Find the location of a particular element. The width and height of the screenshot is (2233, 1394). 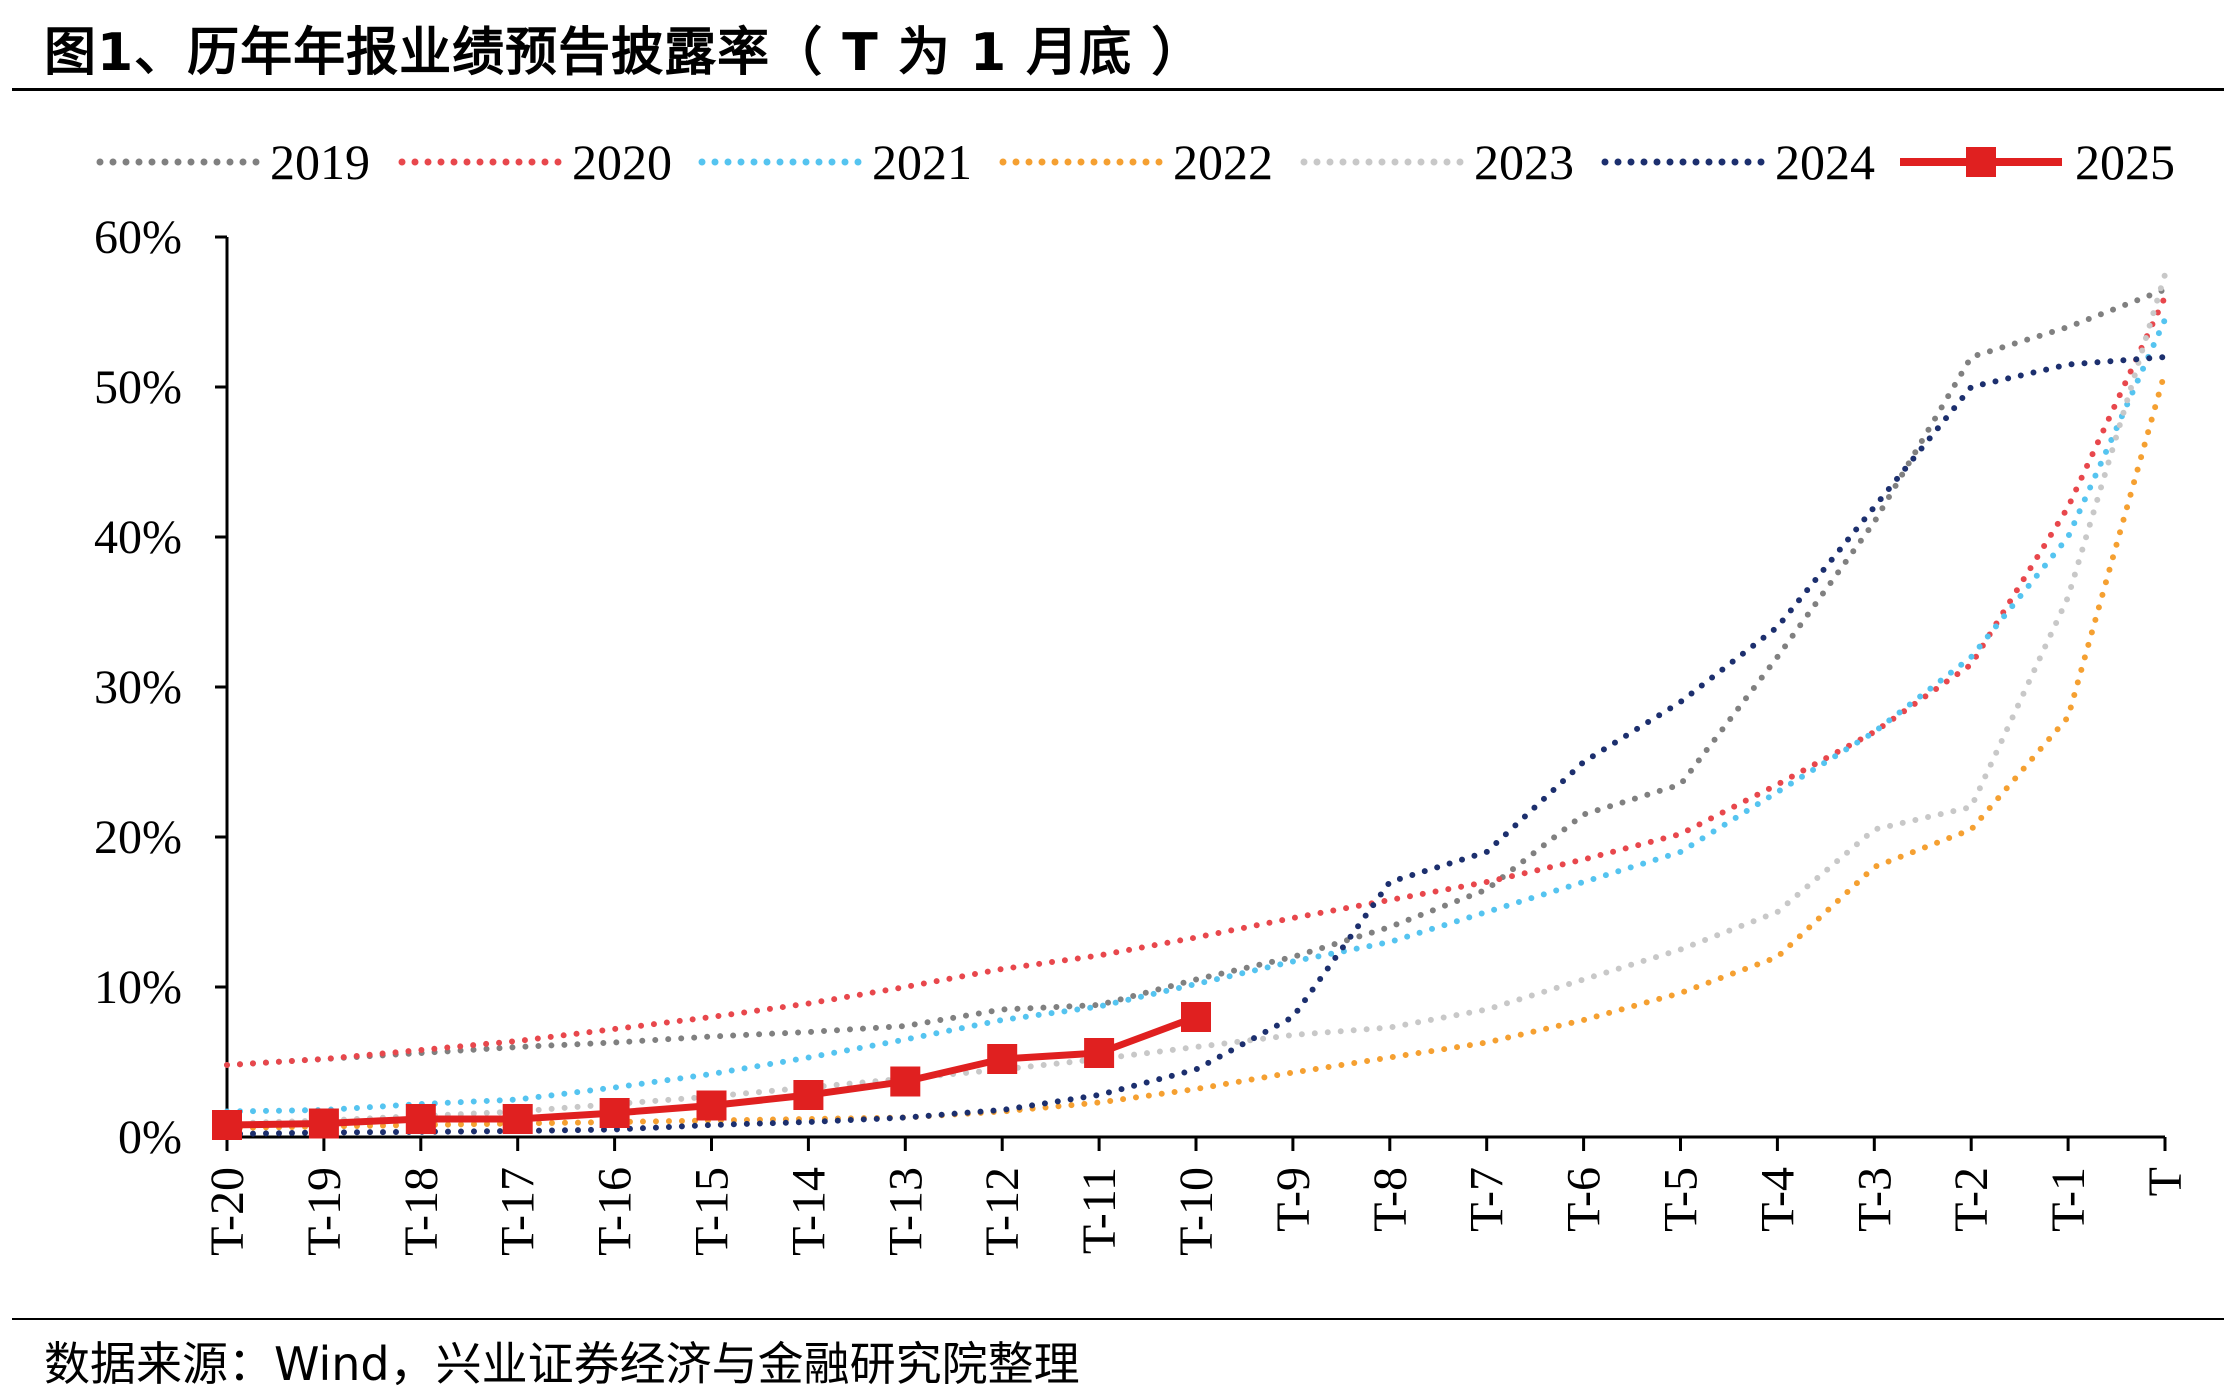

x-tick-label: T-20 is located at coordinates (227, 1211).